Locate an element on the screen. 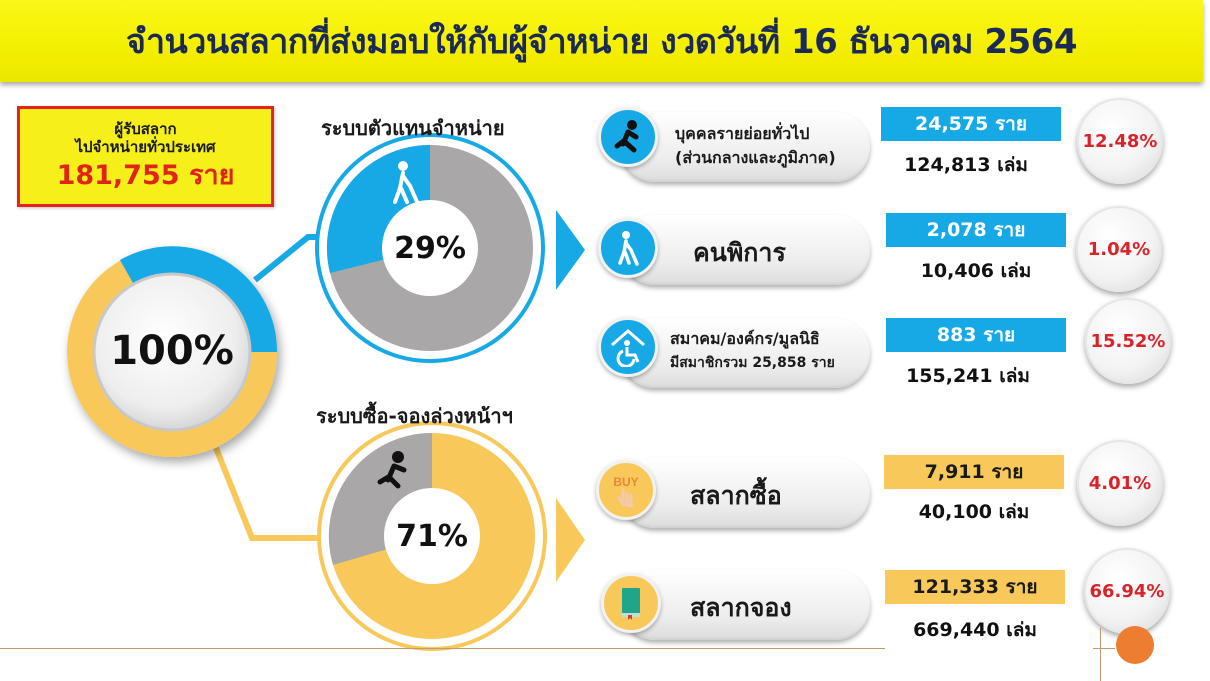 This screenshot has width=1210, height=681. category-pill-associations is located at coordinates (745, 353).